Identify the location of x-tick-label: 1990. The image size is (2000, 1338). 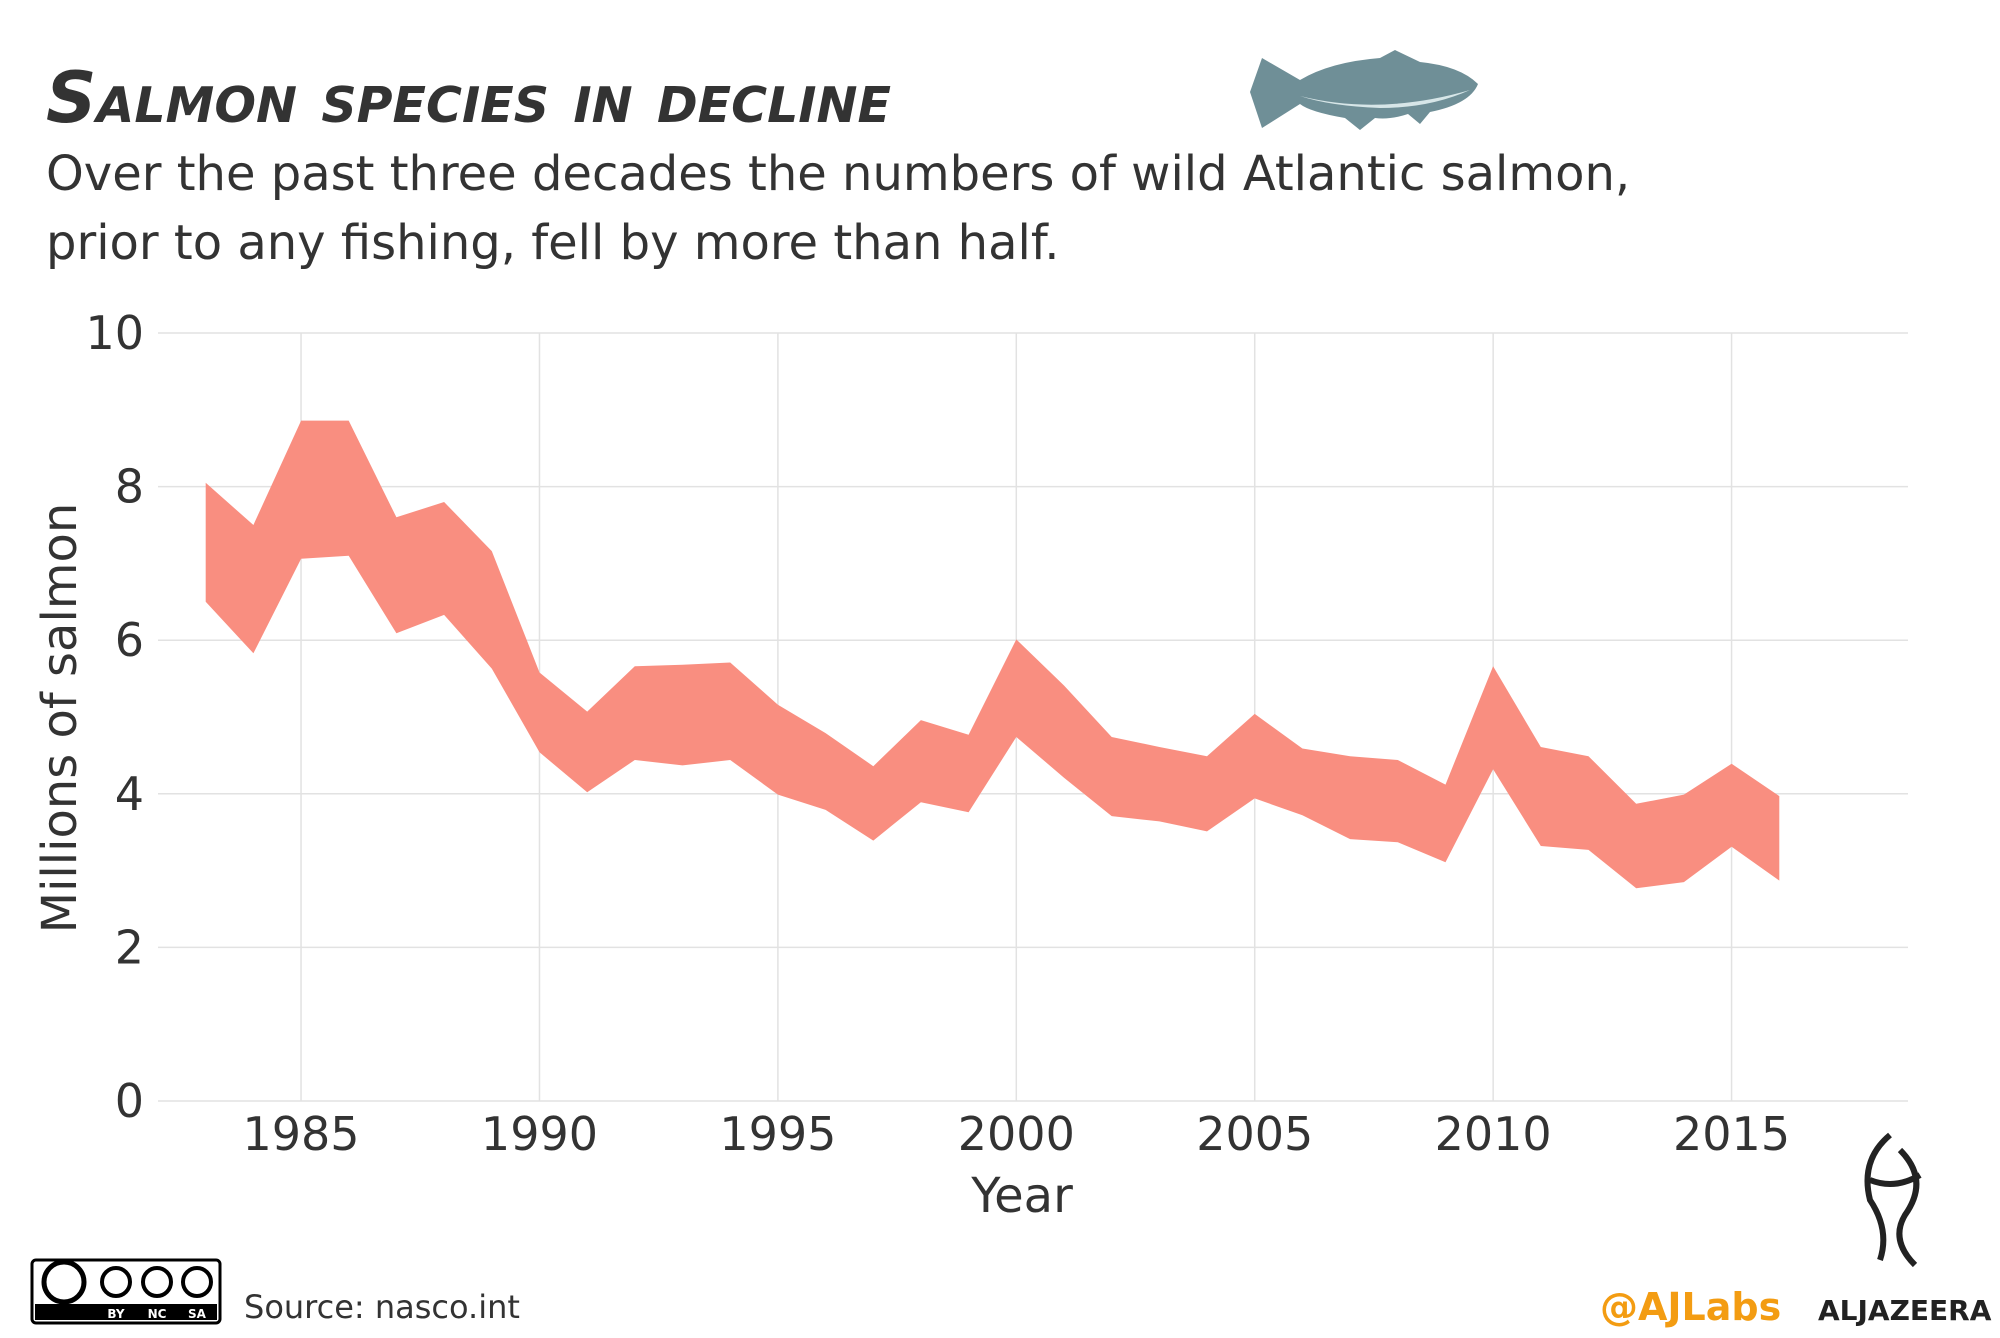
(539, 1134).